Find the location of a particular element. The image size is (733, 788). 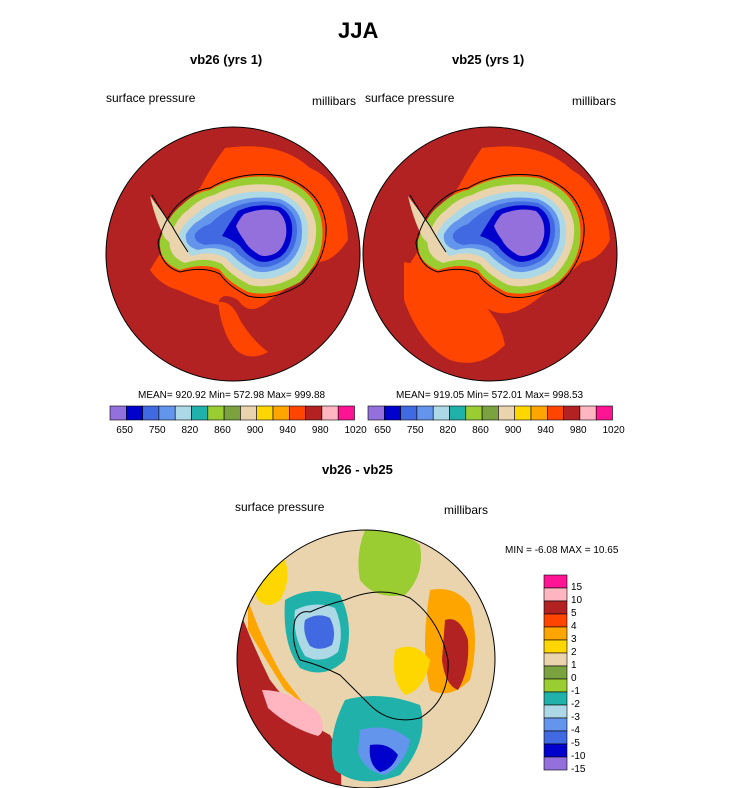

colorbar-tick-label: -2 is located at coordinates (575, 704).